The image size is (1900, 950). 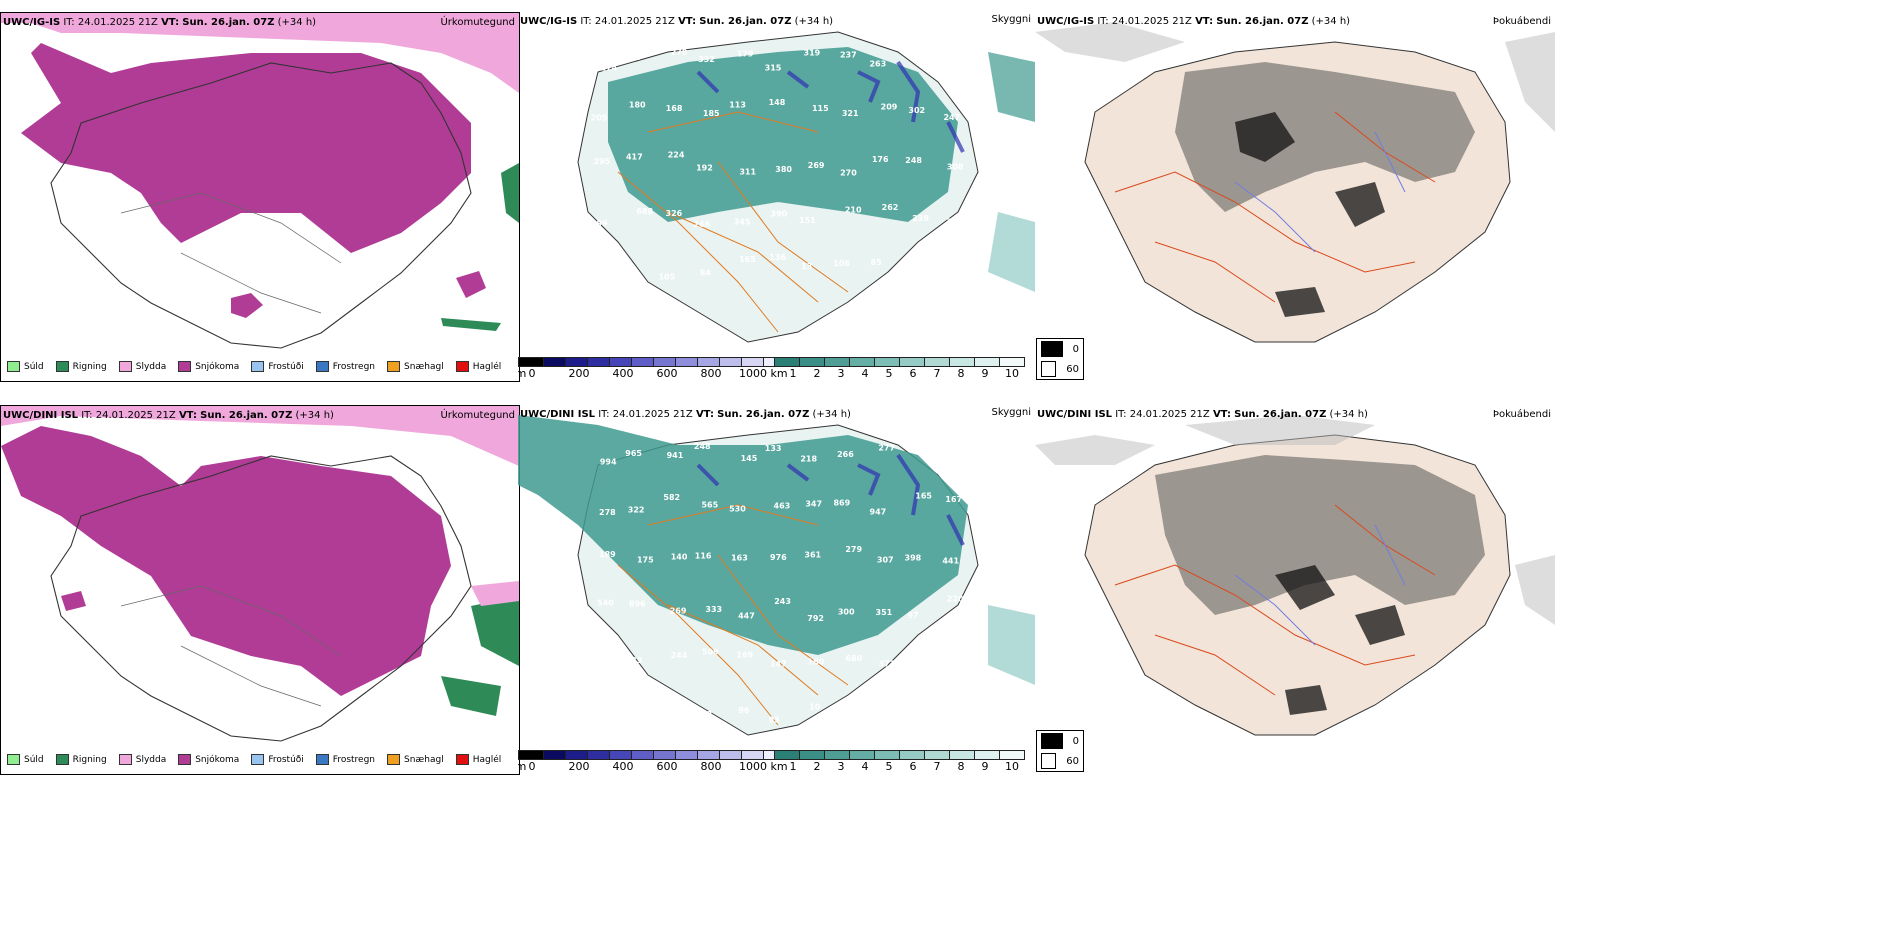 What do you see at coordinates (915, 55) in the screenshot?
I see `ceiling-label: 259` at bounding box center [915, 55].